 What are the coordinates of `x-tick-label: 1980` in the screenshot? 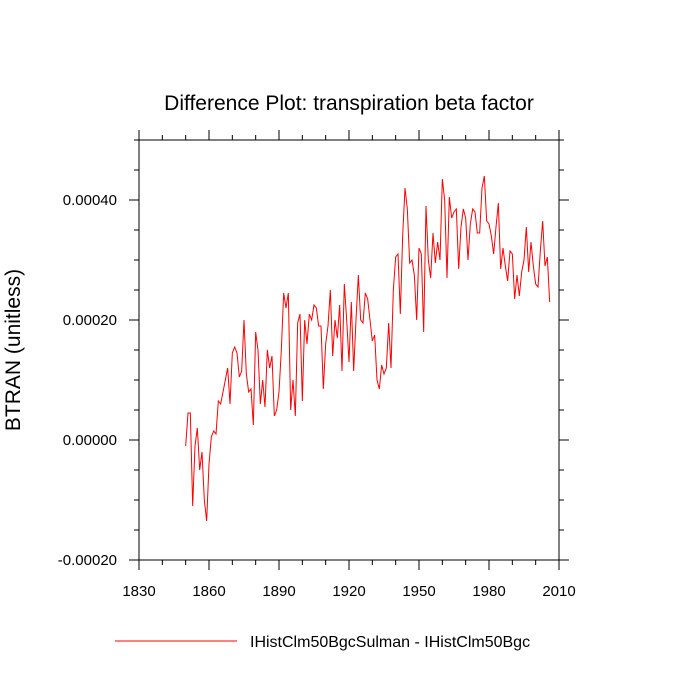 It's located at (488, 591).